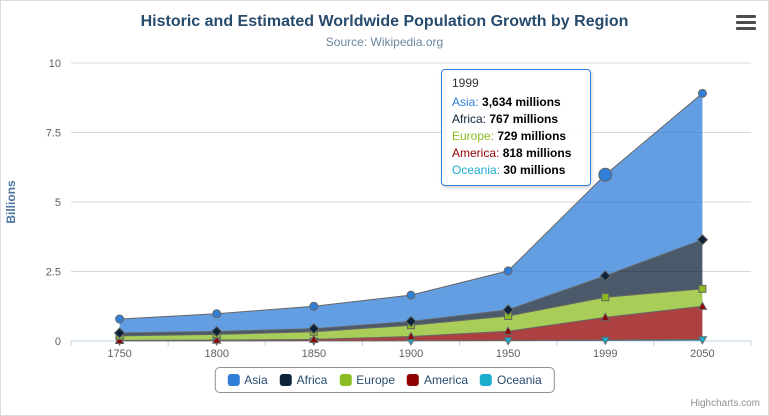 Image resolution: width=769 pixels, height=416 pixels. What do you see at coordinates (11, 202) in the screenshot?
I see `y-axis-title: Billions` at bounding box center [11, 202].